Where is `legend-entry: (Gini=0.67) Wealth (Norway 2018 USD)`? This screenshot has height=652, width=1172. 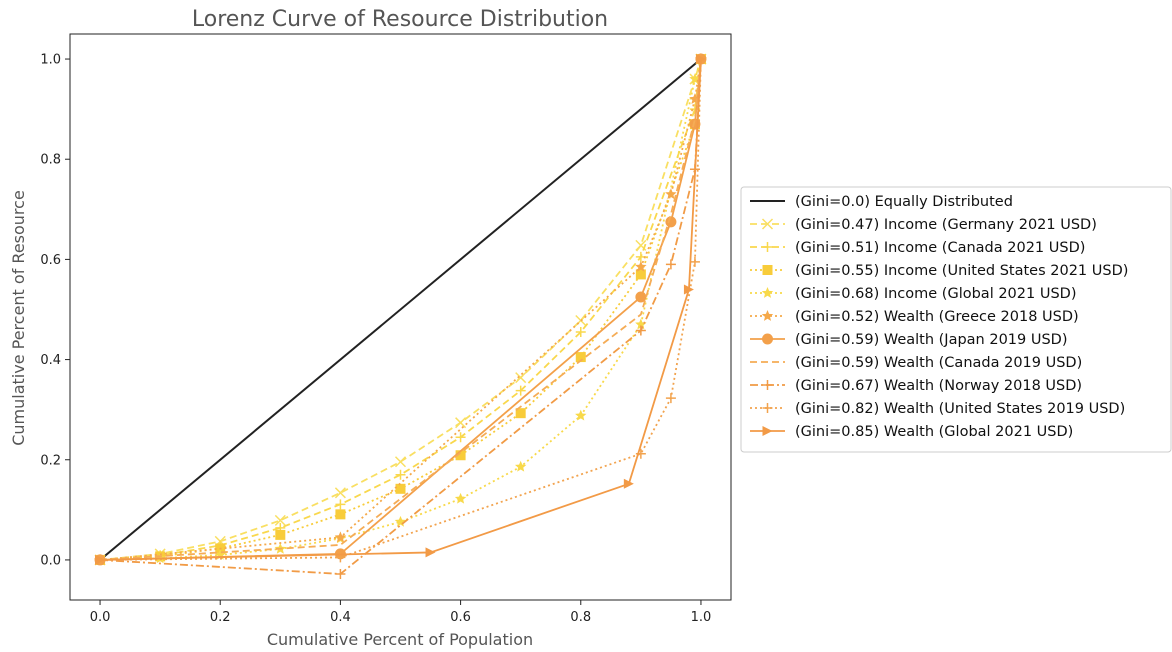
legend-entry: (Gini=0.67) Wealth (Norway 2018 USD) is located at coordinates (916, 386).